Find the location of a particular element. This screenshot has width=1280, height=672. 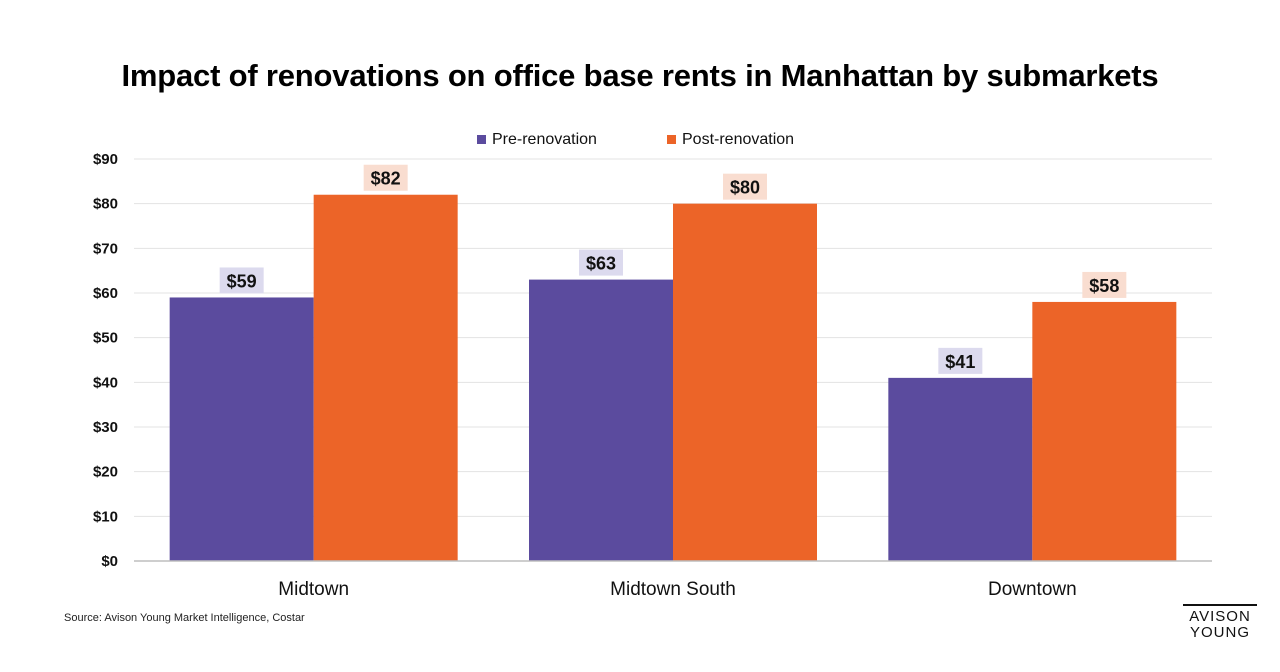

data-label: $63 is located at coordinates (601, 264).